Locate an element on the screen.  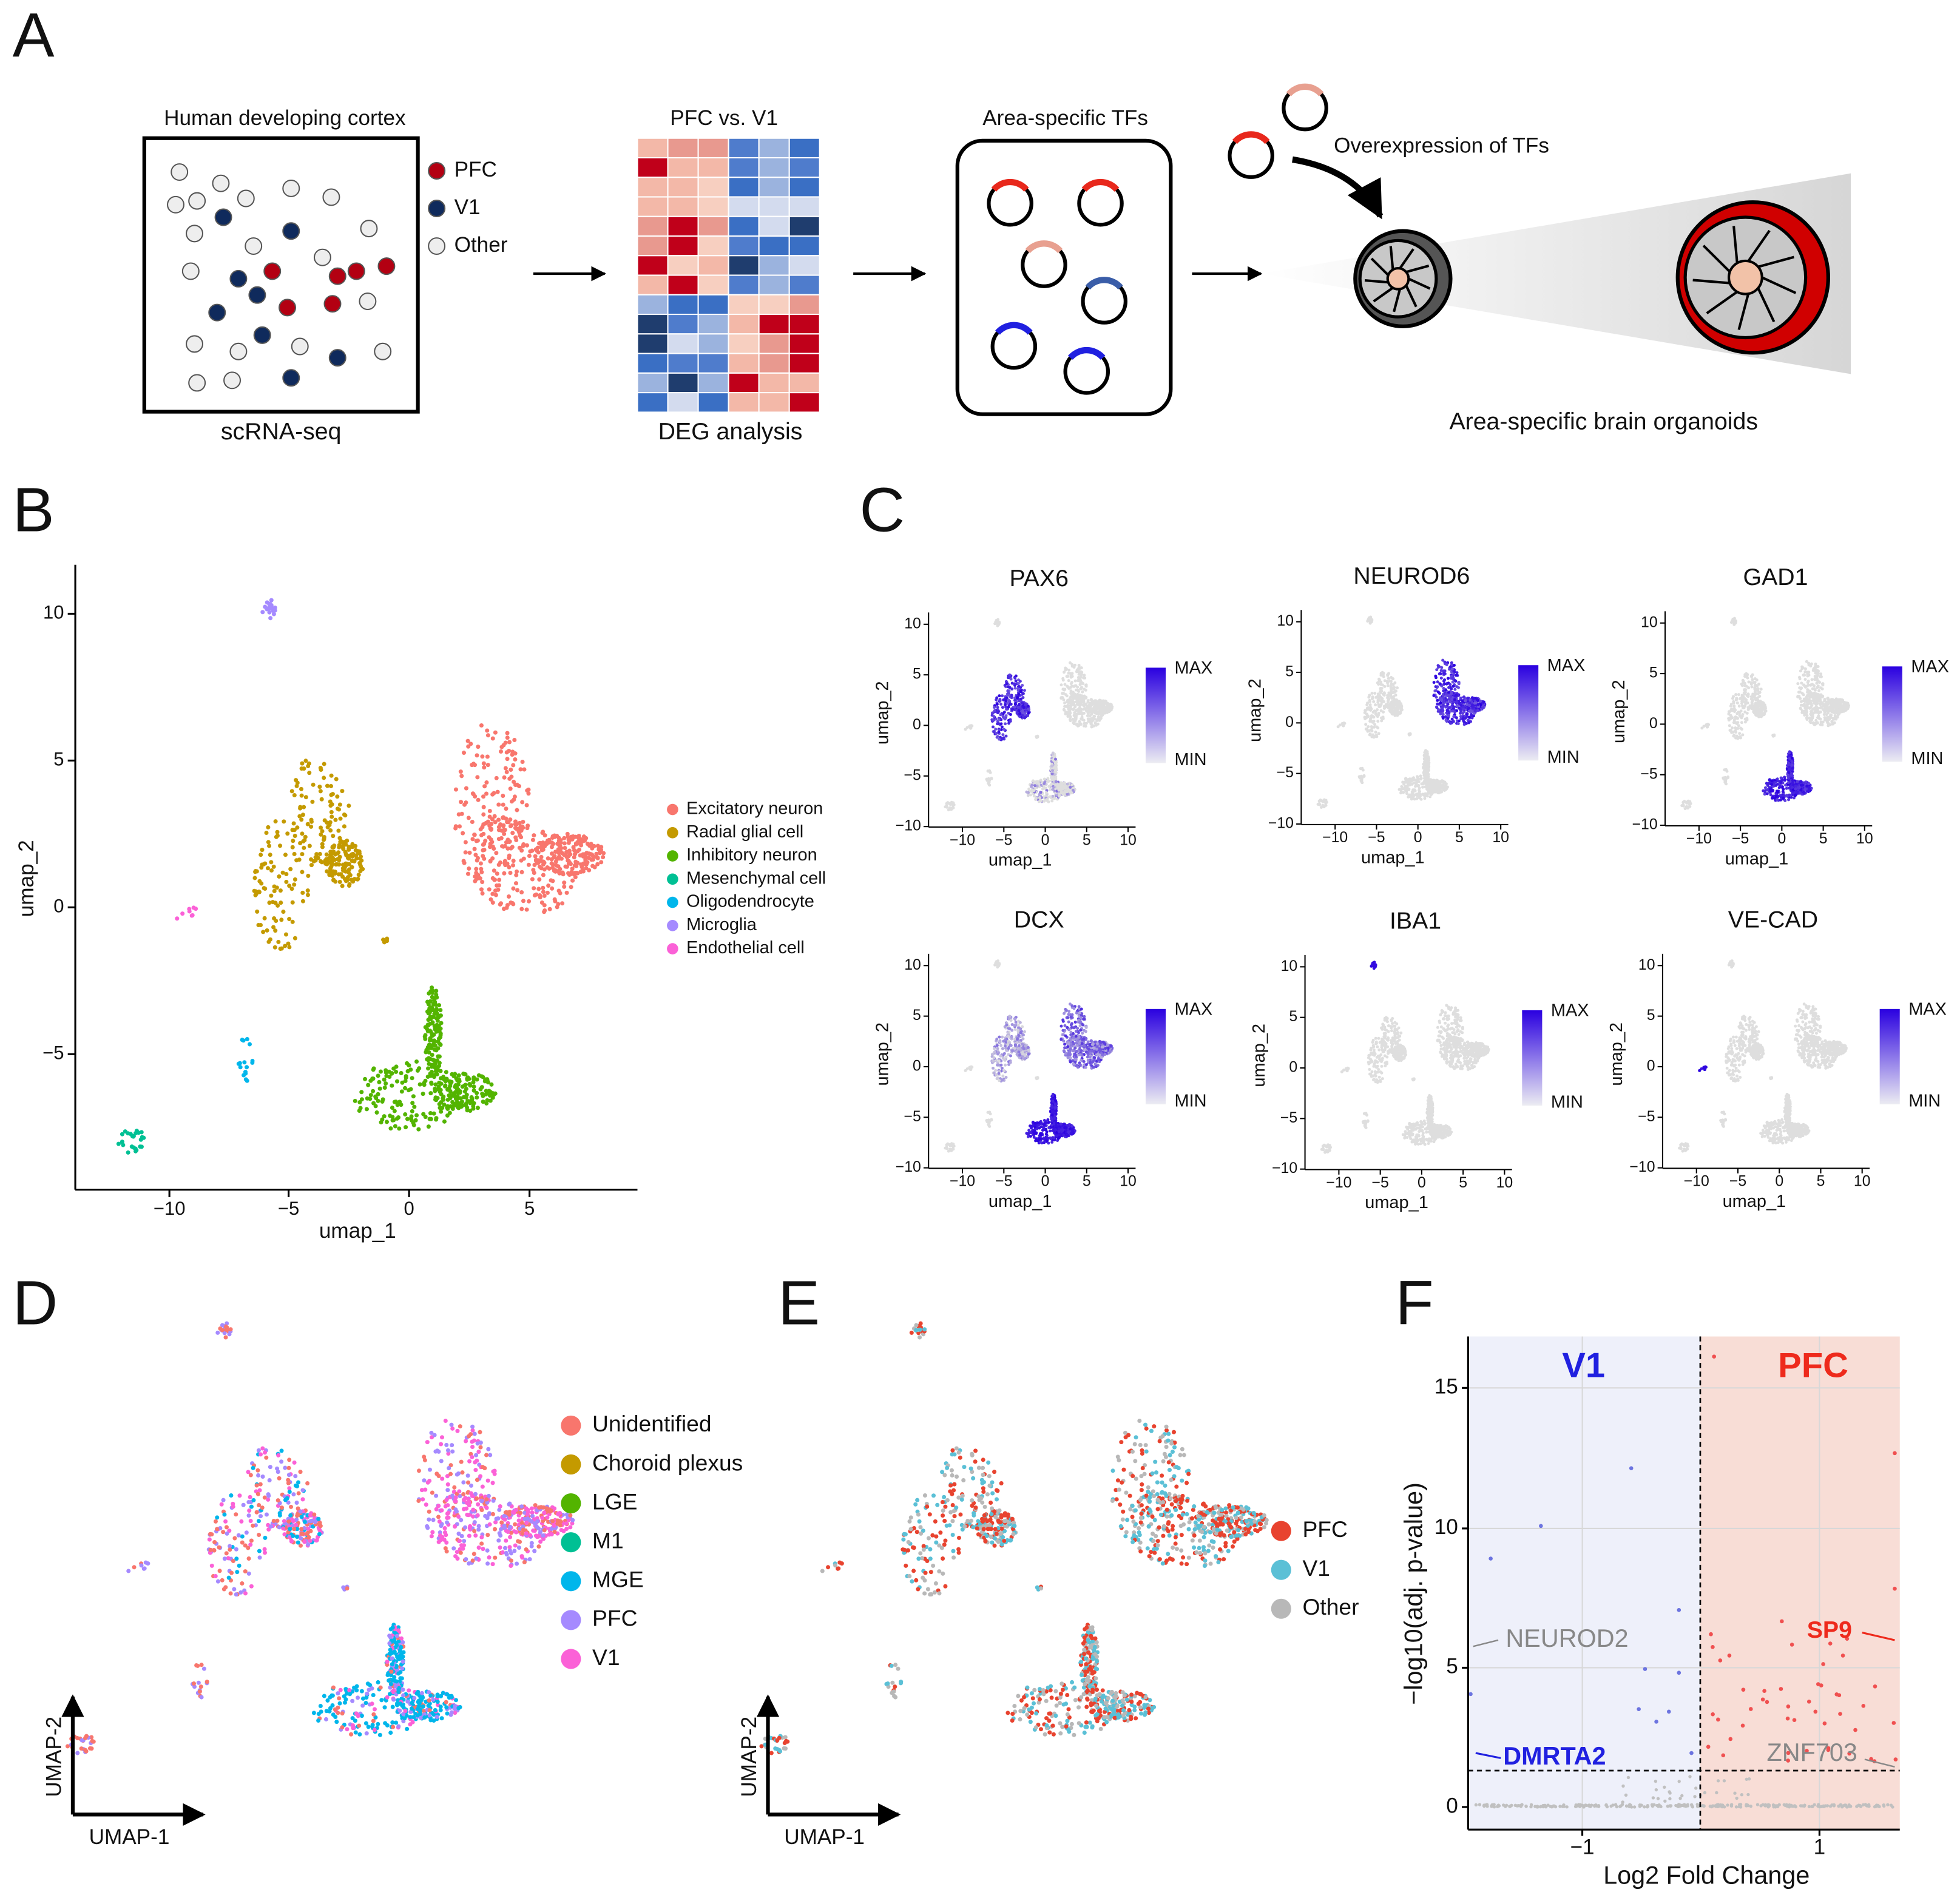
panel-letter: D is located at coordinates (36, 1302).